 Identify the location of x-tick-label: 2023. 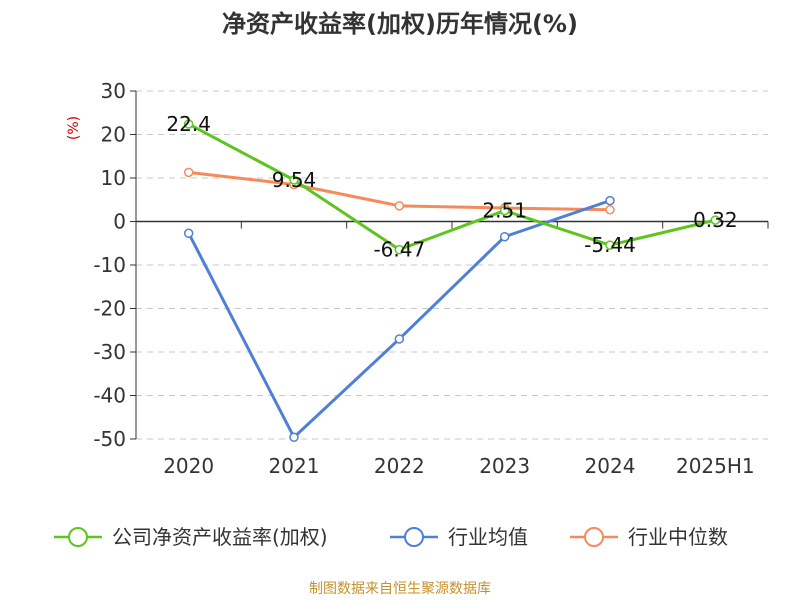
(504, 466).